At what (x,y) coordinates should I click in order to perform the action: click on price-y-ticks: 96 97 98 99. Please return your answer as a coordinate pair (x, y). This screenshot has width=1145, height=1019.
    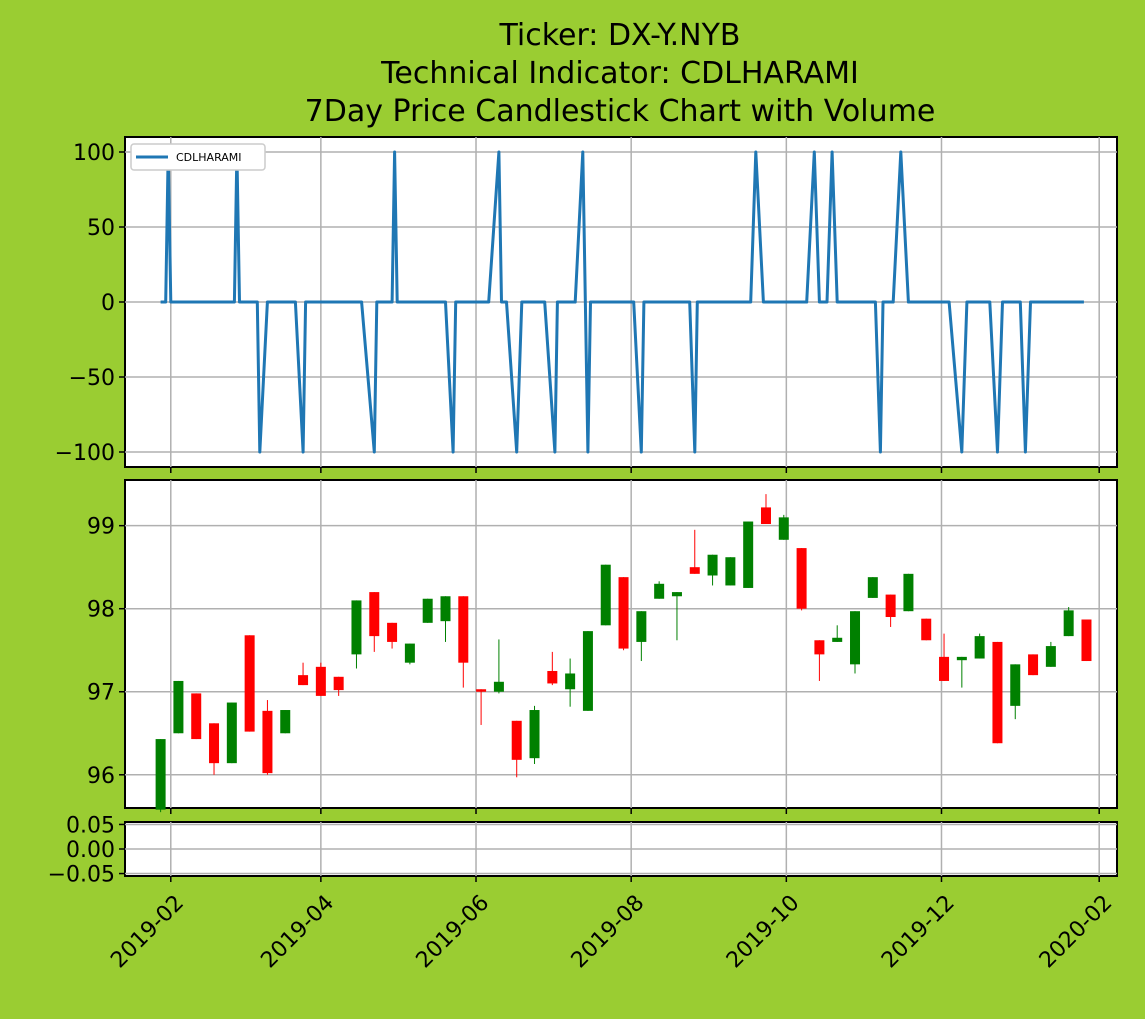
    Looking at the image, I should click on (106, 652).